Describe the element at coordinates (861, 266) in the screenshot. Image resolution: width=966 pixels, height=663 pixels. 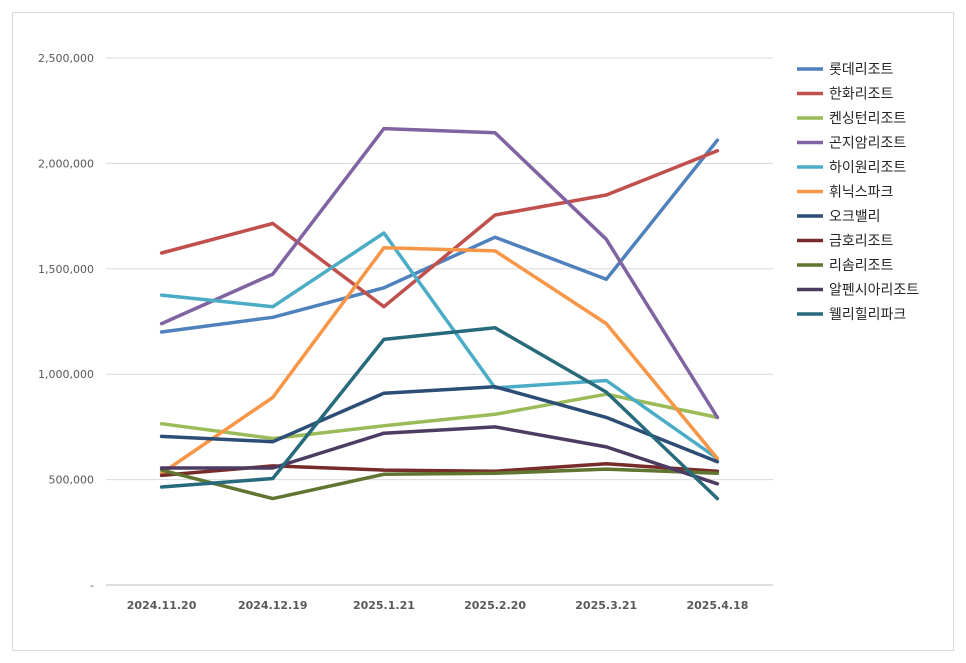
I see `legend-label: 리솜리조트` at that location.